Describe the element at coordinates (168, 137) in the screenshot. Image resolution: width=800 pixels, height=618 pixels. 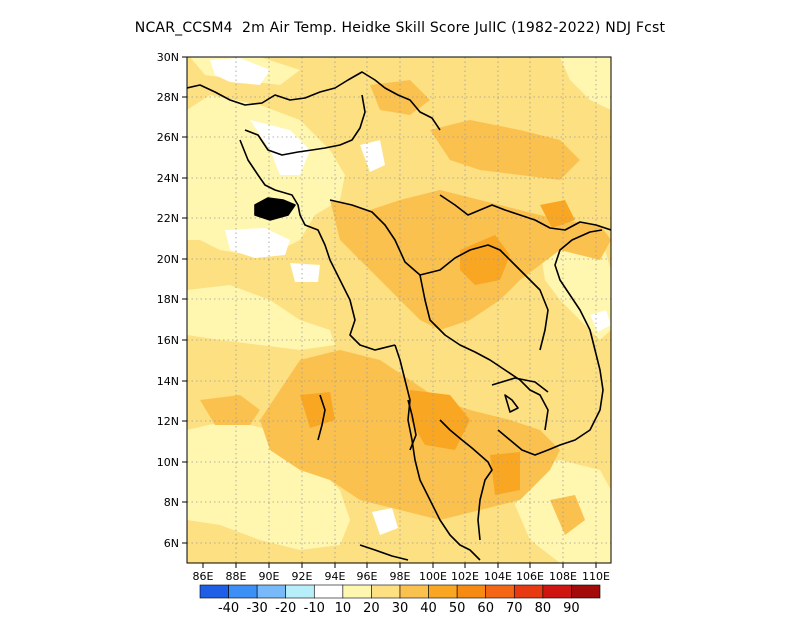
I see `y-tick-label: 26N` at that location.